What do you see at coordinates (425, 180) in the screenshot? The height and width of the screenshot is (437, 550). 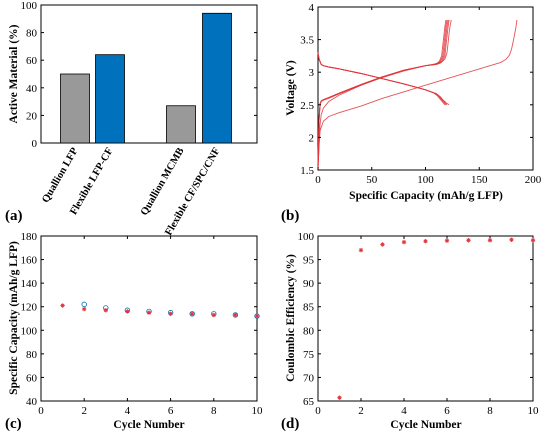 I see `panel-b-x-tick-label: 100` at bounding box center [425, 180].